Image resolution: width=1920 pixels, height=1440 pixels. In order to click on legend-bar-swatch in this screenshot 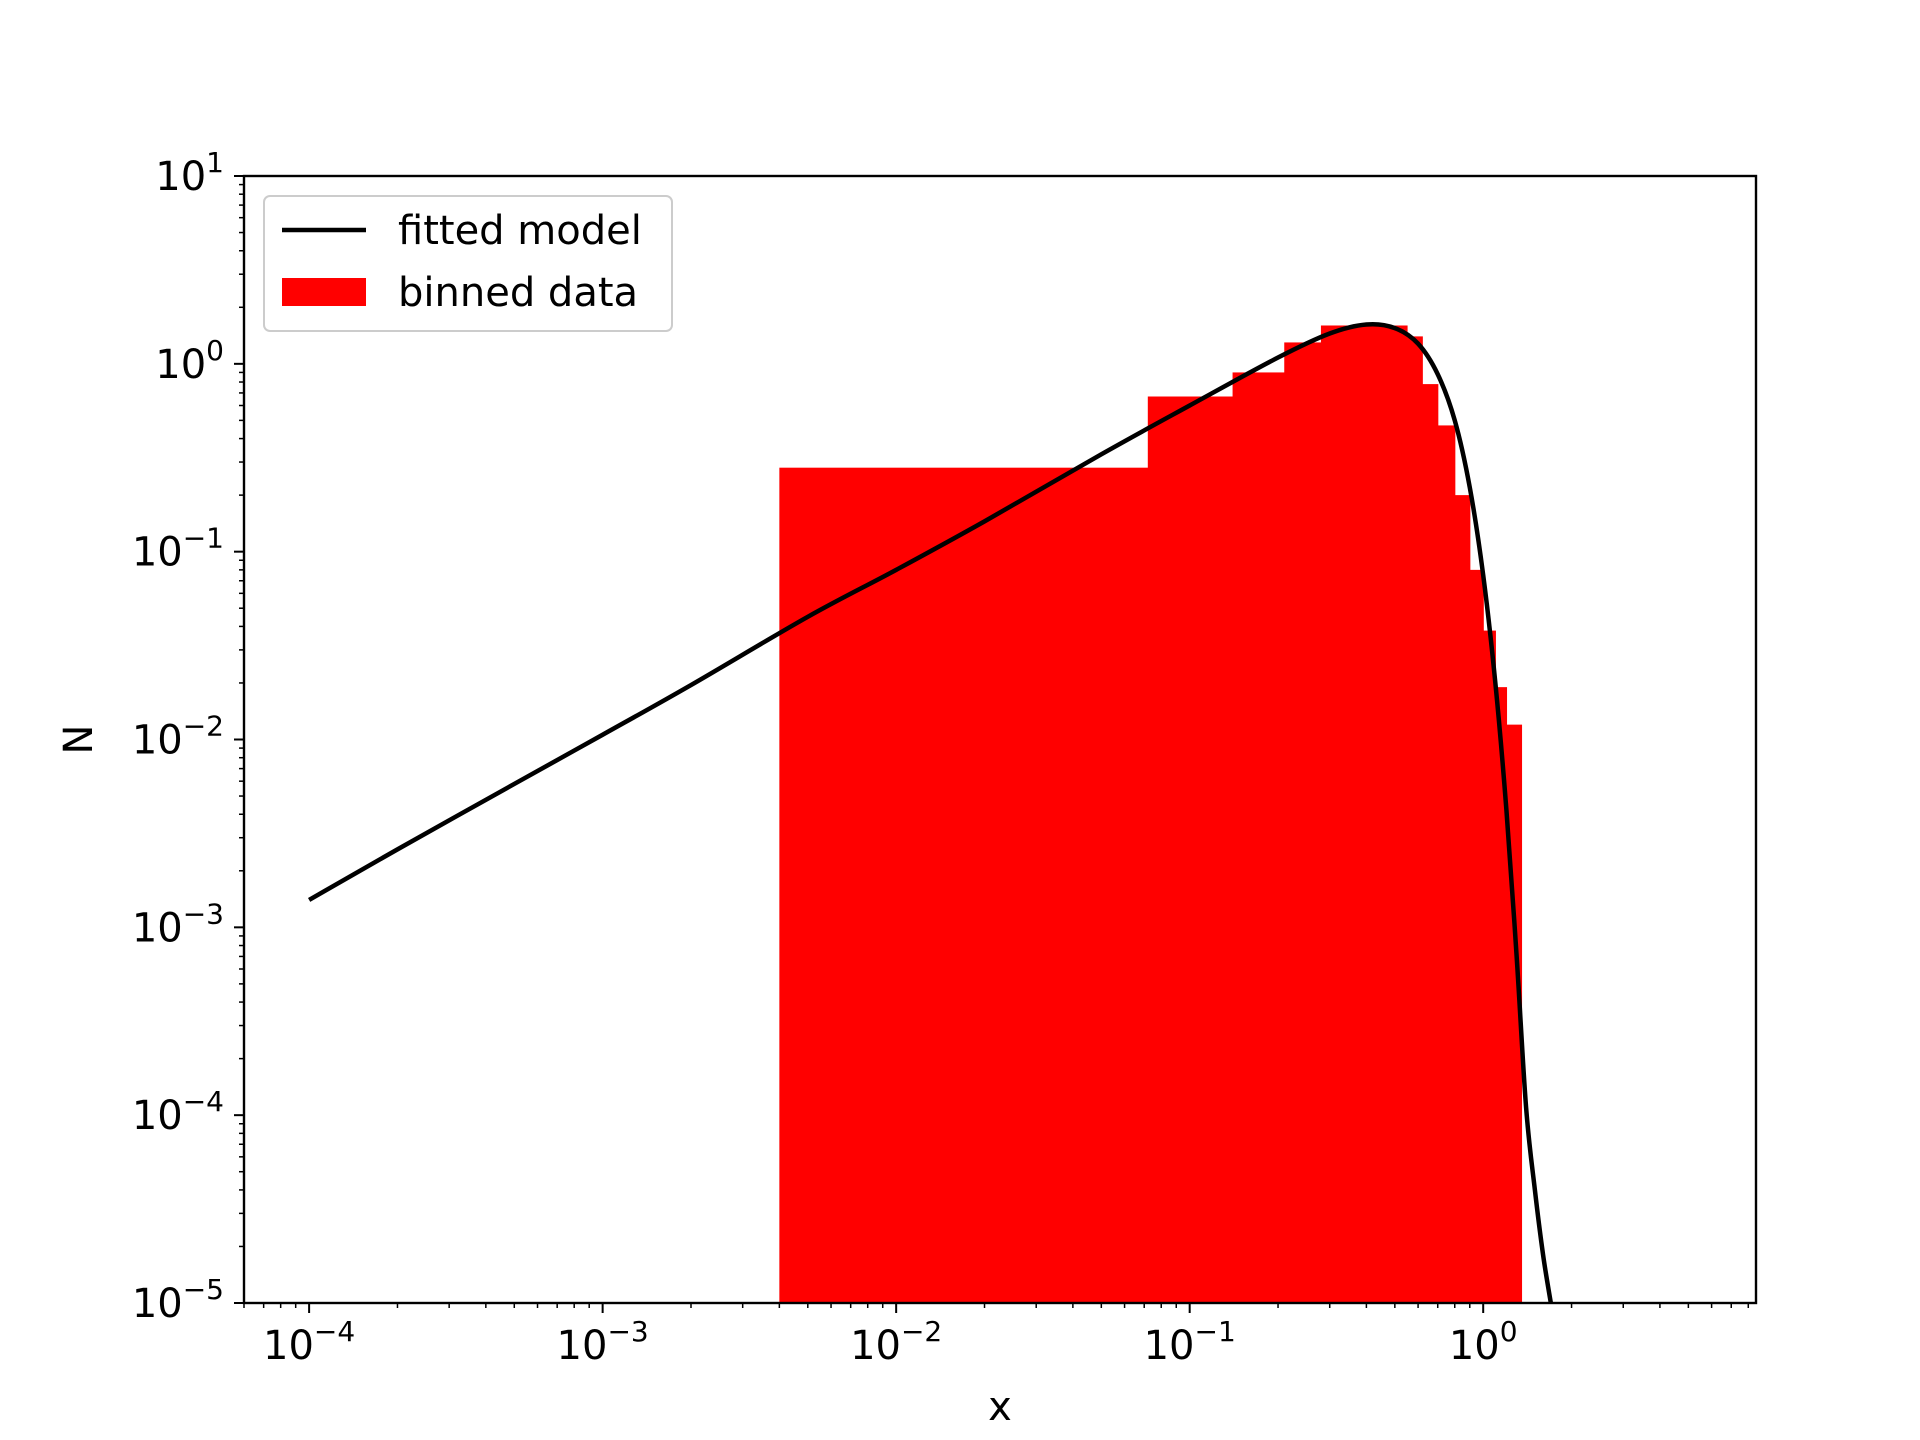, I will do `click(324, 292)`.